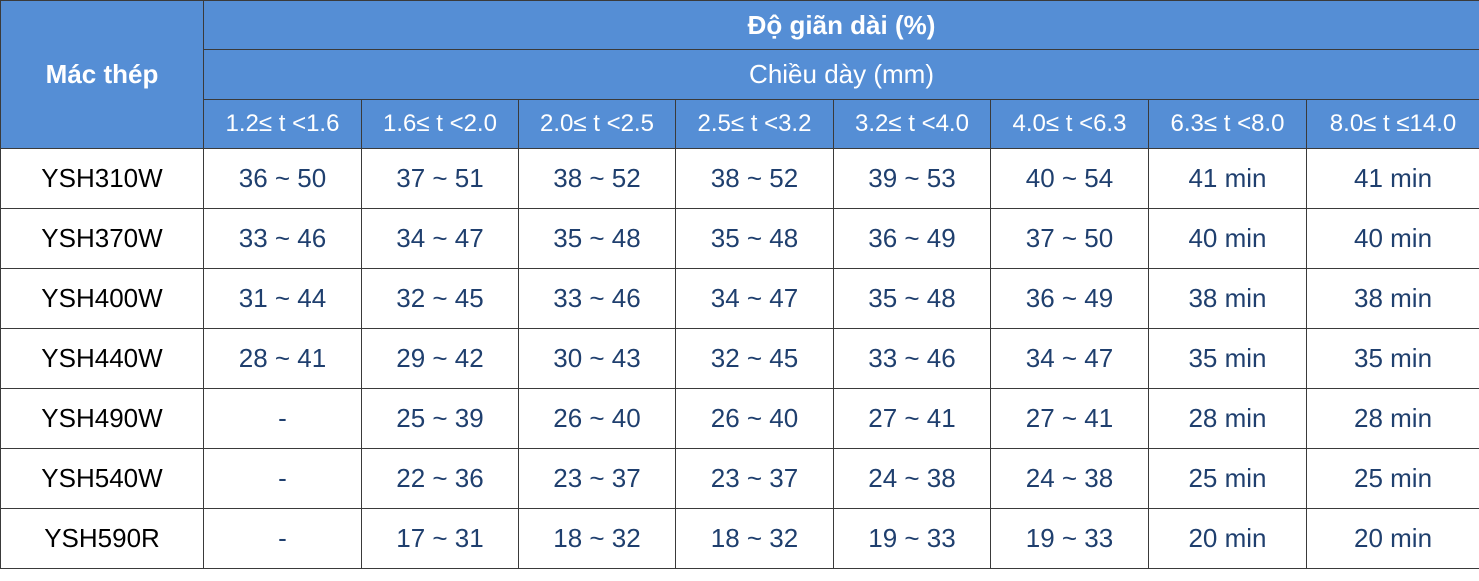 The image size is (1479, 581). I want to click on corner-header: Mác thép, so click(102, 74).